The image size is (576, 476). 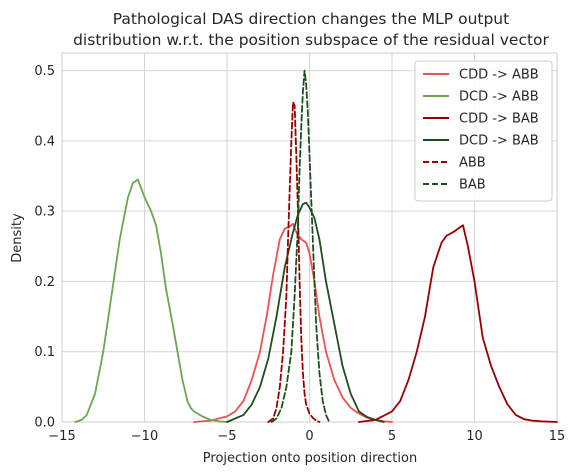 I want to click on series-line-cdd-abb, so click(x=293, y=322).